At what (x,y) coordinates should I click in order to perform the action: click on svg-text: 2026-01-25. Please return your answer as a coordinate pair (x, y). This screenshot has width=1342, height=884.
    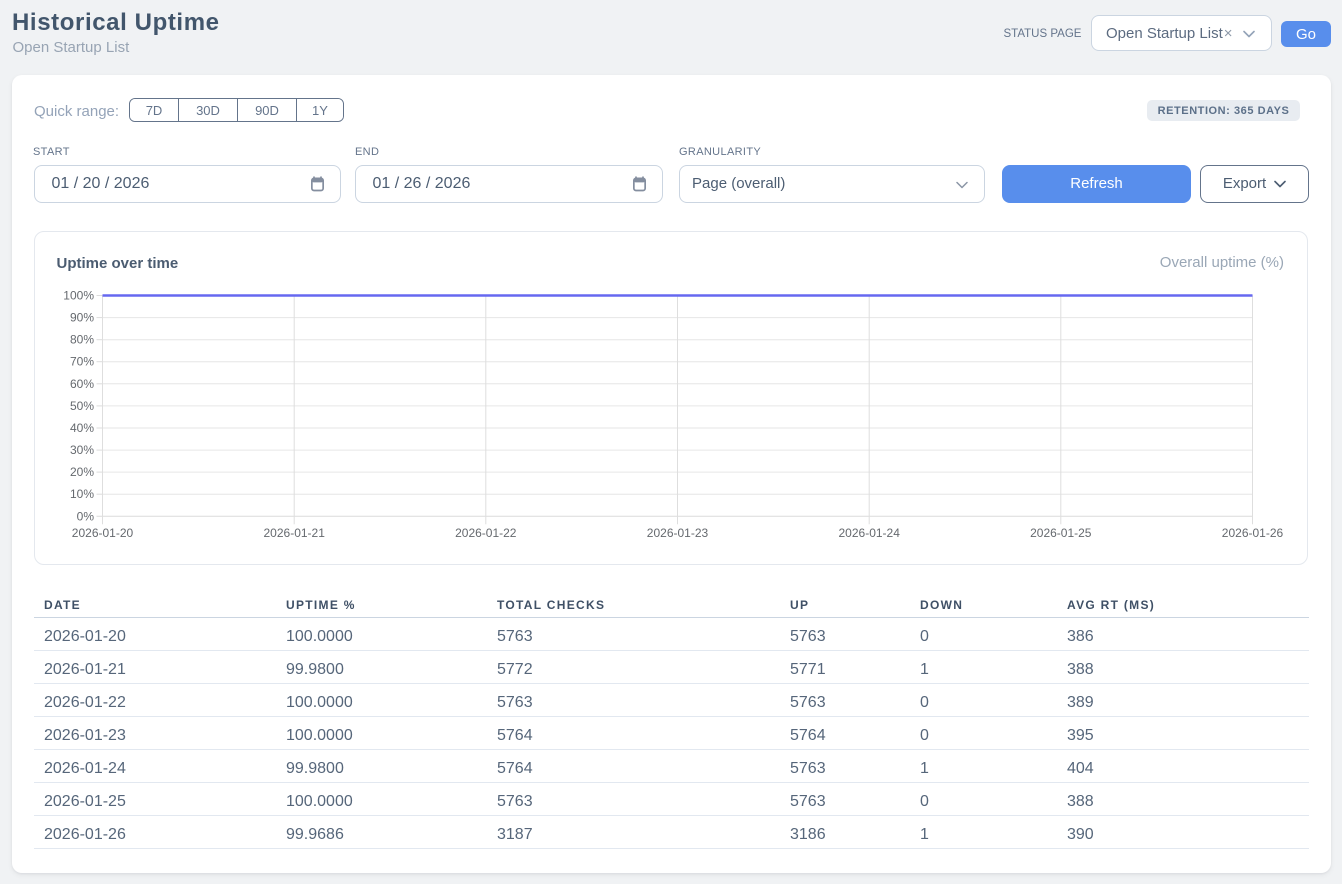
    Looking at the image, I should click on (1061, 533).